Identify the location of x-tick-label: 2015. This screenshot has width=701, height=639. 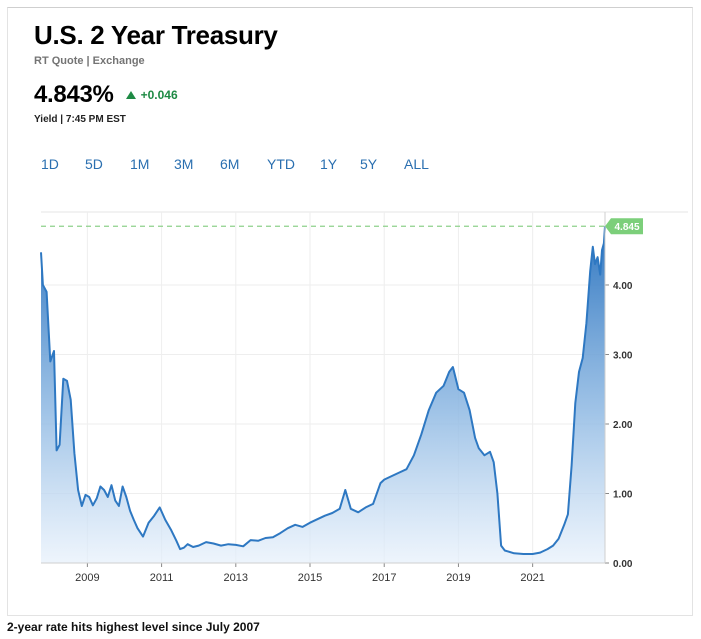
(310, 578).